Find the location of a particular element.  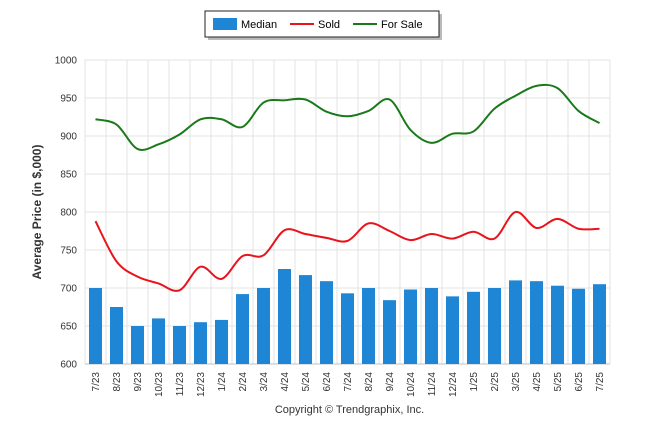

y-tick-label: 950 is located at coordinates (68, 99).